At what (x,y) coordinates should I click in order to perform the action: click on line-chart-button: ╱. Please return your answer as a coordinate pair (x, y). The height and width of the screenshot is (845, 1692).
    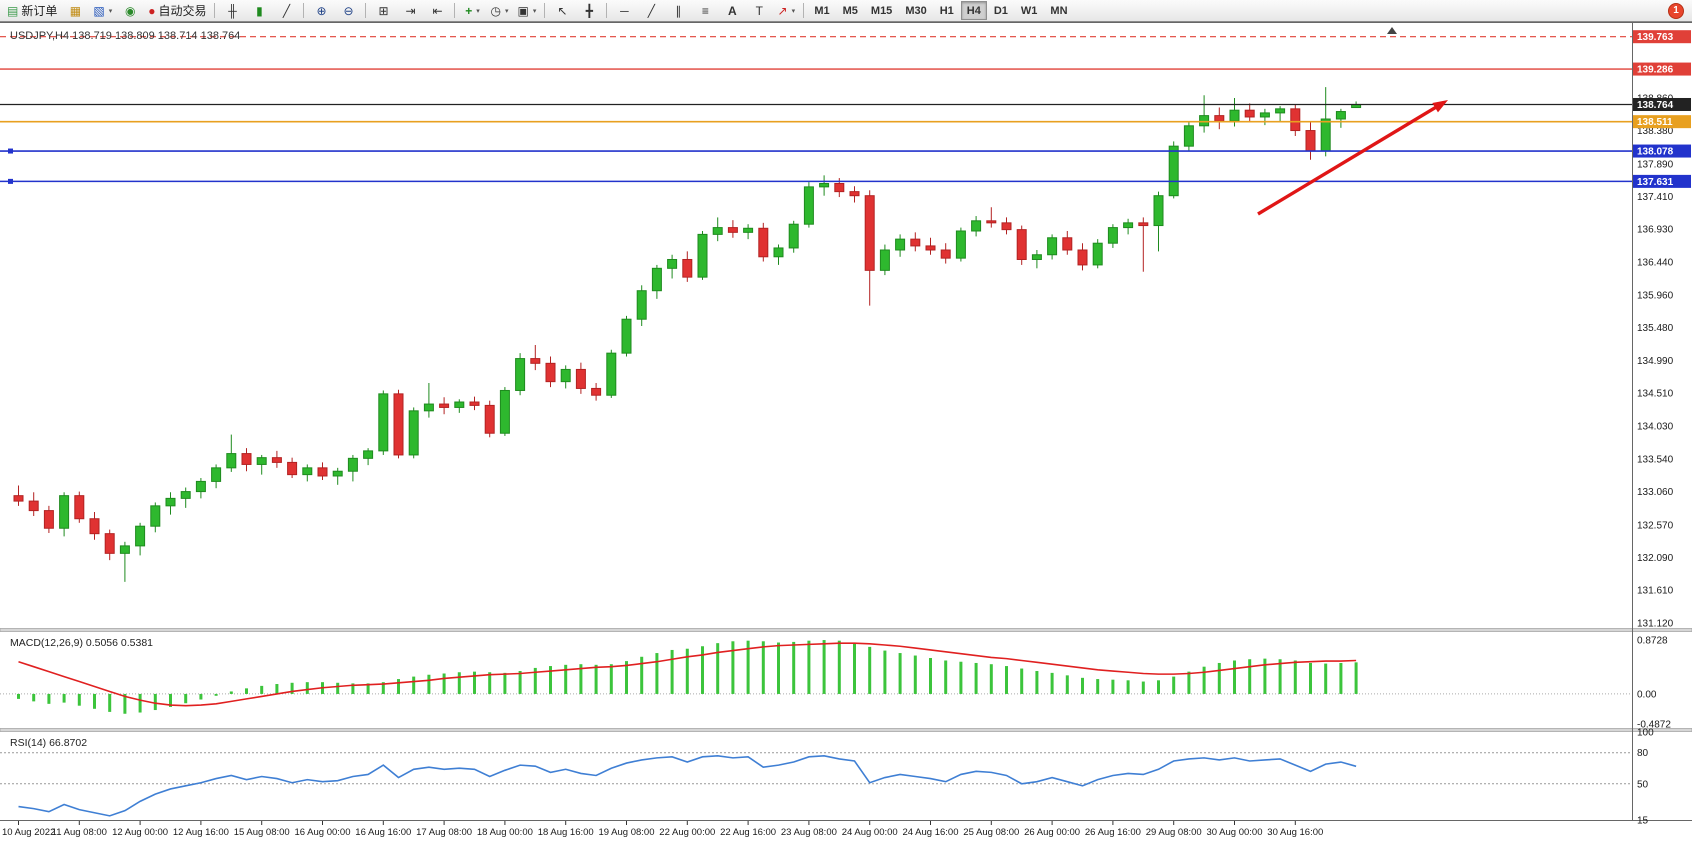
    Looking at the image, I should click on (286, 11).